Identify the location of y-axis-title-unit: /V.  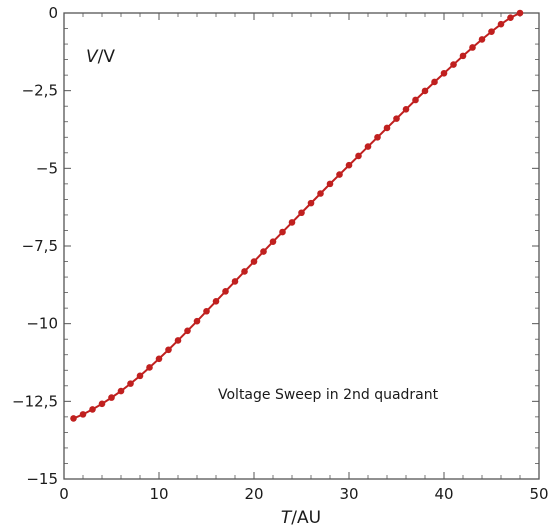
(107, 57).